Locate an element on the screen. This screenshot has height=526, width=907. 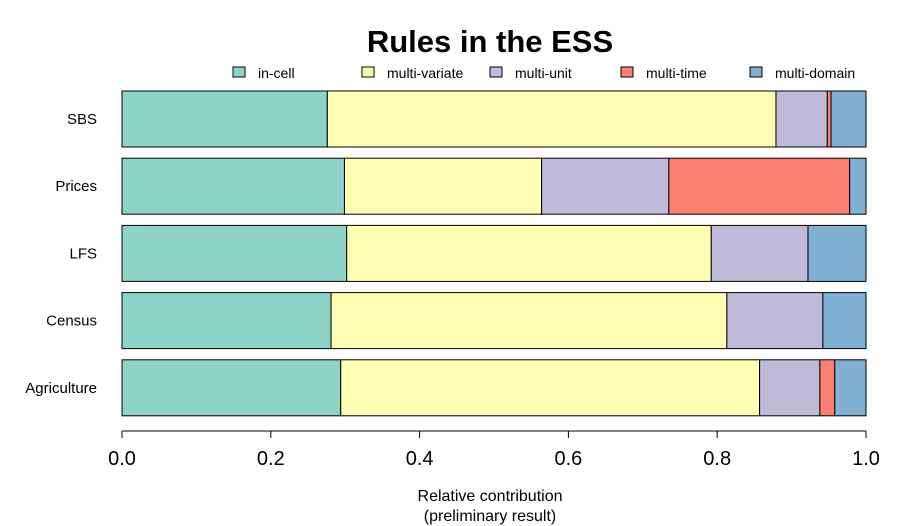
x-tick-label: 0.6 is located at coordinates (568, 459).